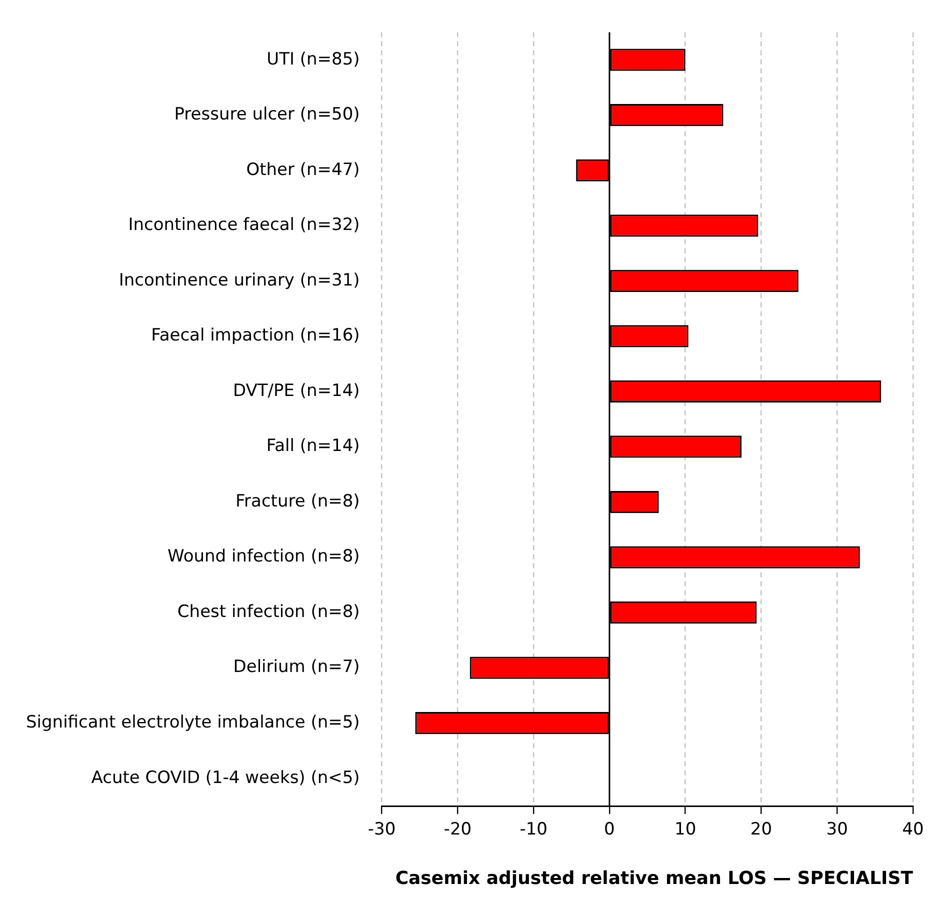 The image size is (941, 902). What do you see at coordinates (313, 446) in the screenshot?
I see `y-tick-label: Fall (n=14)` at bounding box center [313, 446].